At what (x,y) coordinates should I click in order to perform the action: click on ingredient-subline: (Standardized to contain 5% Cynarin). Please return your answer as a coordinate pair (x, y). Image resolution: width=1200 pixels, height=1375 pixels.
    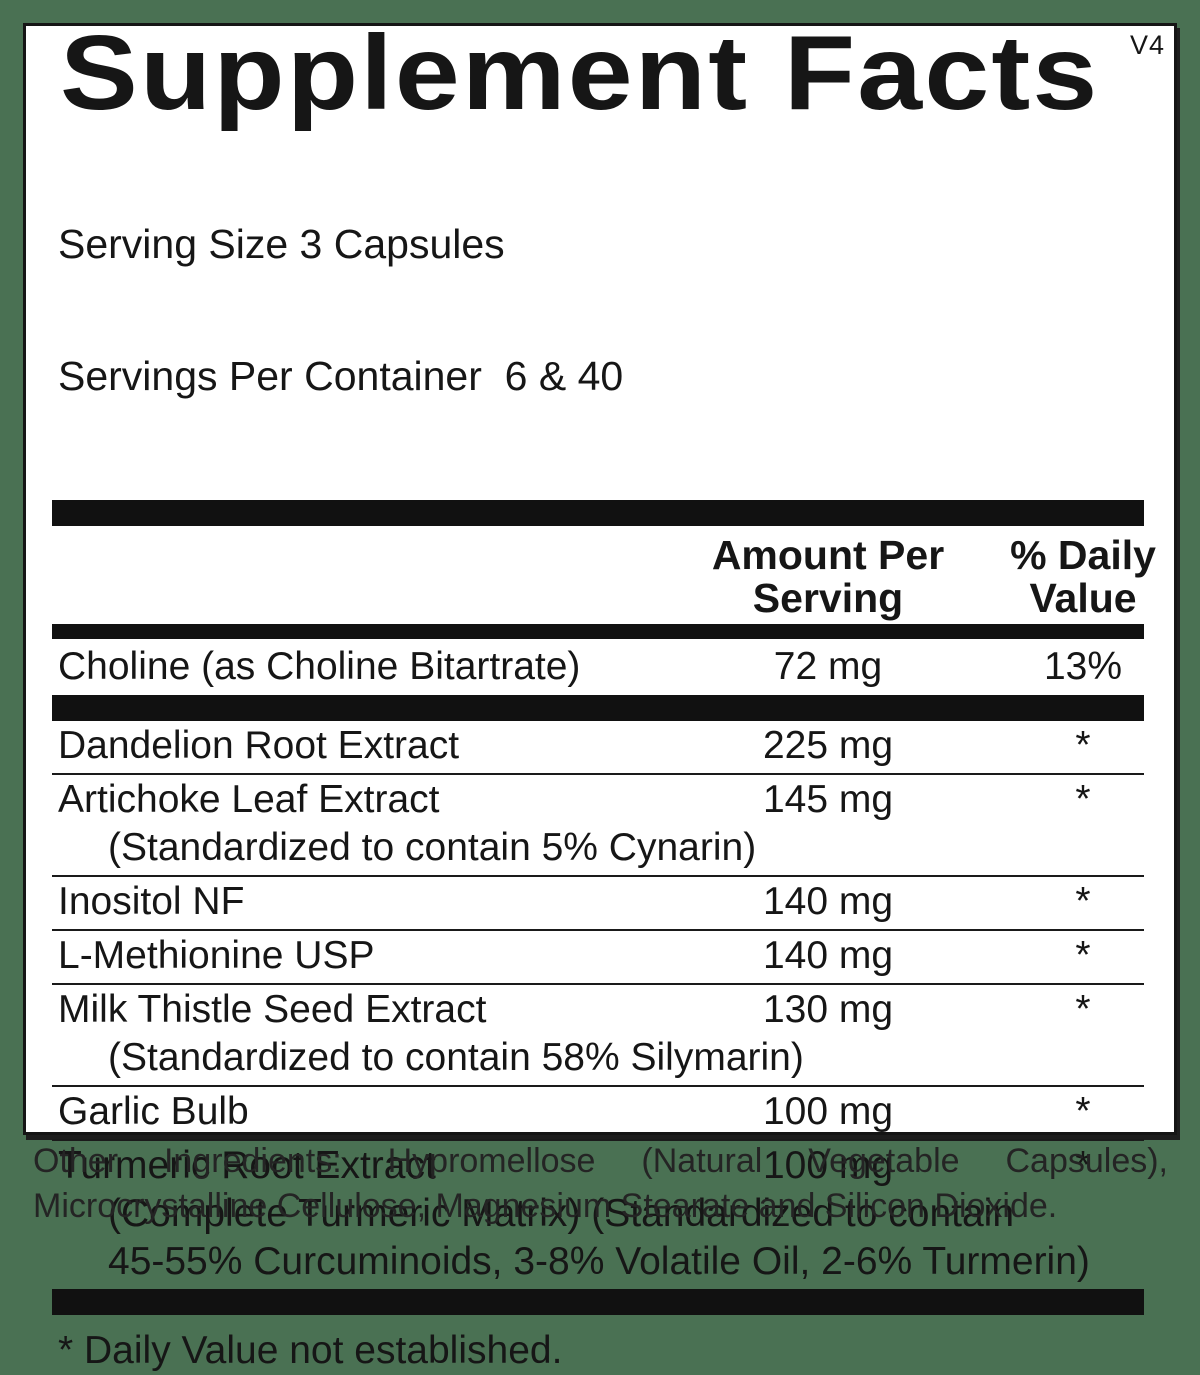
    Looking at the image, I should click on (432, 847).